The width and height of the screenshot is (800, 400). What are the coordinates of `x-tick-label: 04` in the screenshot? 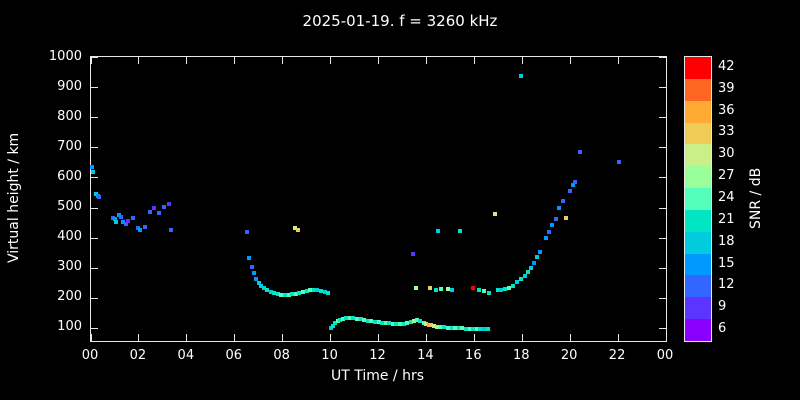 It's located at (186, 355).